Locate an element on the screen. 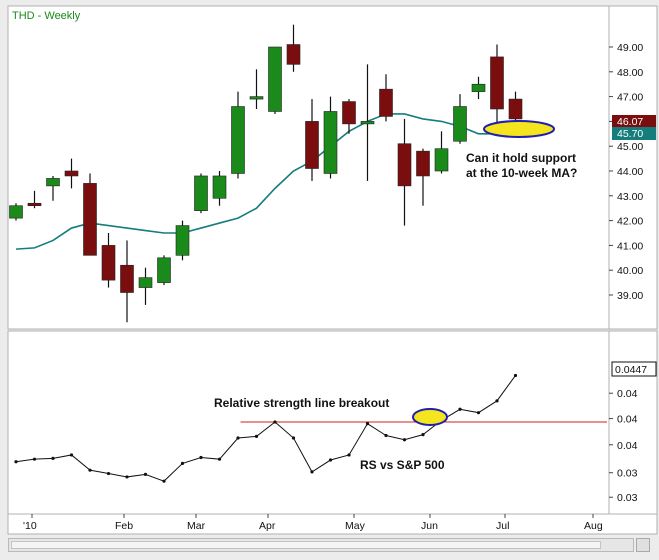  time-axis: '10 Feb Mar Apr May Jun Jul Aug is located at coordinates (313, 523).